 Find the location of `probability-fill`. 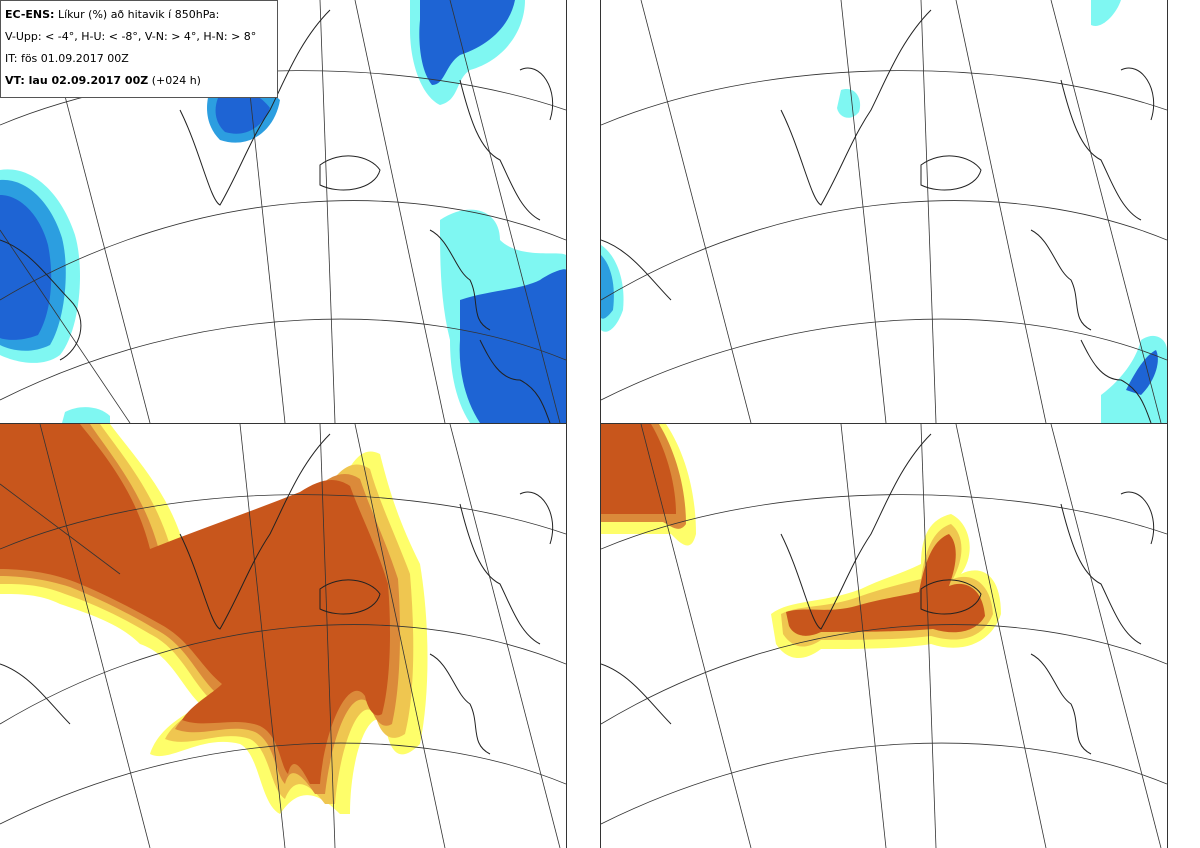

probability-fill is located at coordinates (801, 541).